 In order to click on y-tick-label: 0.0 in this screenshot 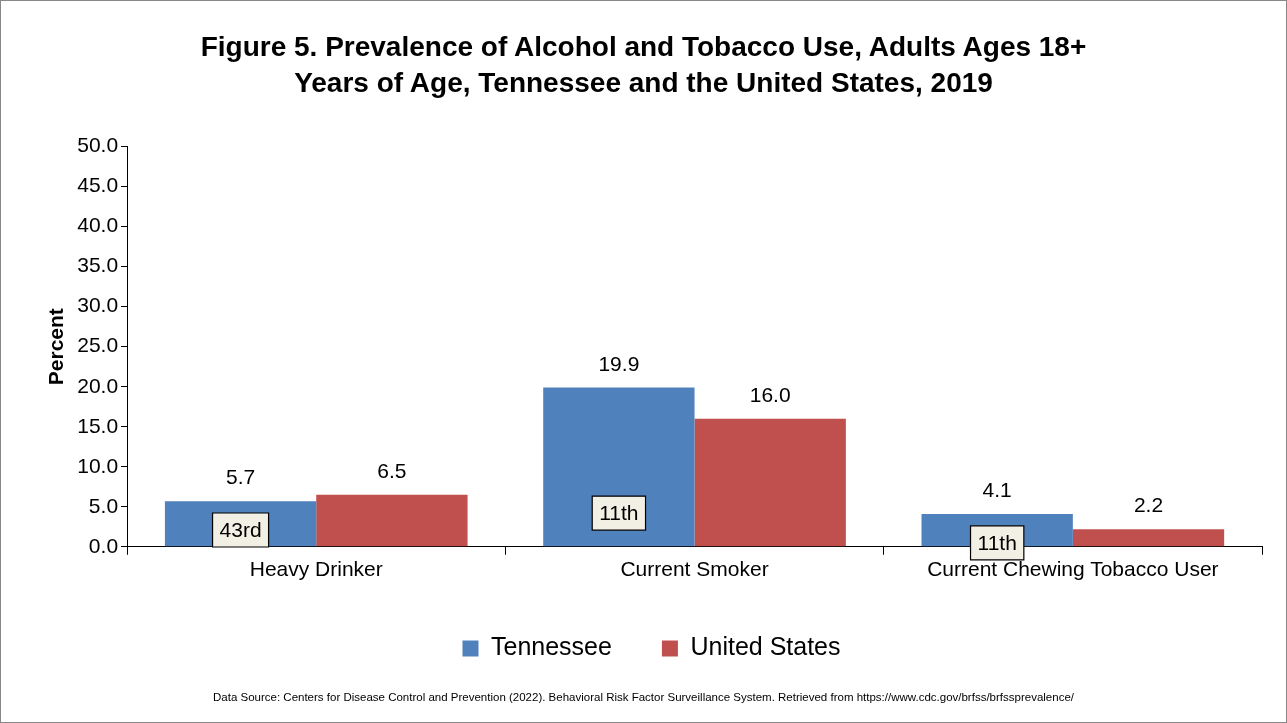, I will do `click(103, 545)`.